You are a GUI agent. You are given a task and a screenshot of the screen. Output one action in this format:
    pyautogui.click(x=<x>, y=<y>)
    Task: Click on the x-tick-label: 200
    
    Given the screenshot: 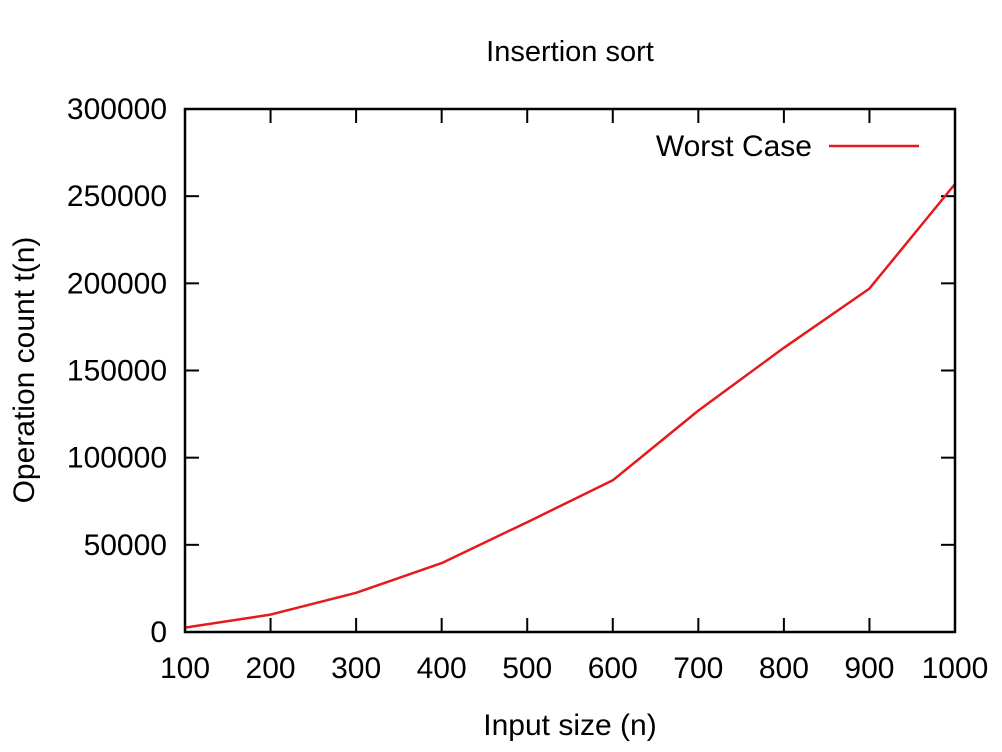 What is the action you would take?
    pyautogui.click(x=271, y=668)
    